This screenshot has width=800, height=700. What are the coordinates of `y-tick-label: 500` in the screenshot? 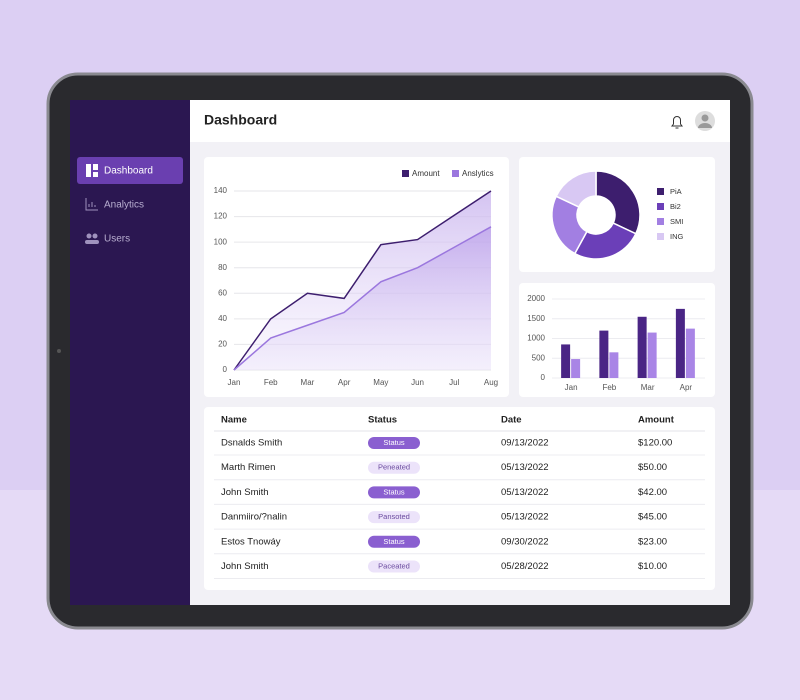 It's located at (539, 357).